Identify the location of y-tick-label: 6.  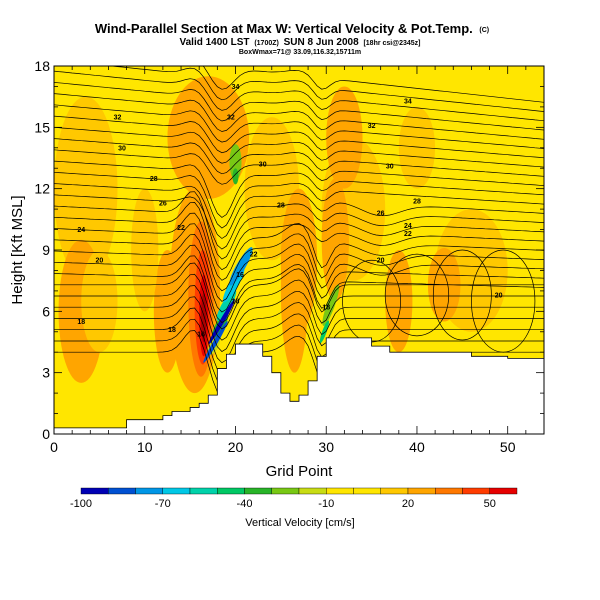
(46, 311).